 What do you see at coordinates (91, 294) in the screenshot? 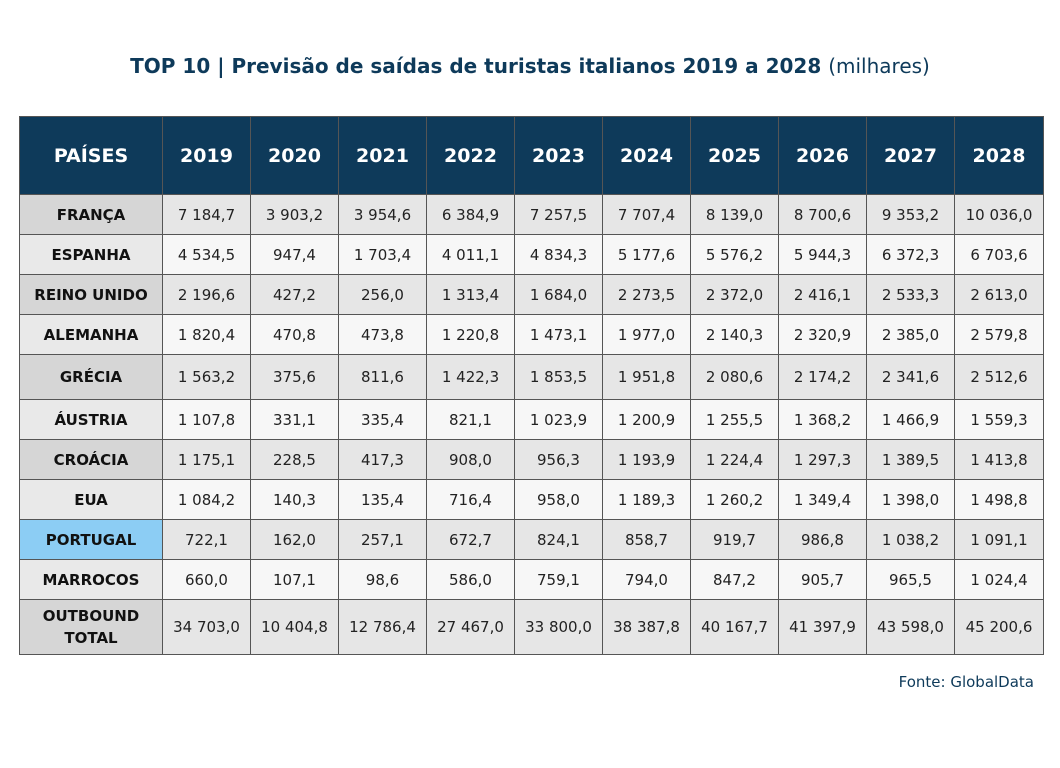
I see `country-cell: REINO UNIDO` at bounding box center [91, 294].